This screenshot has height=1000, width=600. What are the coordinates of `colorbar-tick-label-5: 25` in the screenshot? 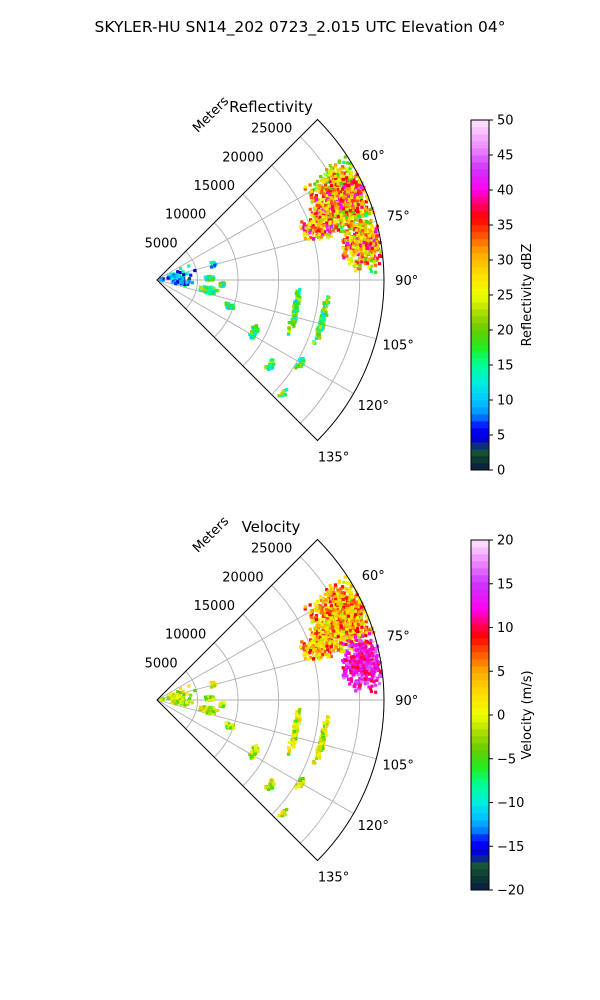 It's located at (505, 296).